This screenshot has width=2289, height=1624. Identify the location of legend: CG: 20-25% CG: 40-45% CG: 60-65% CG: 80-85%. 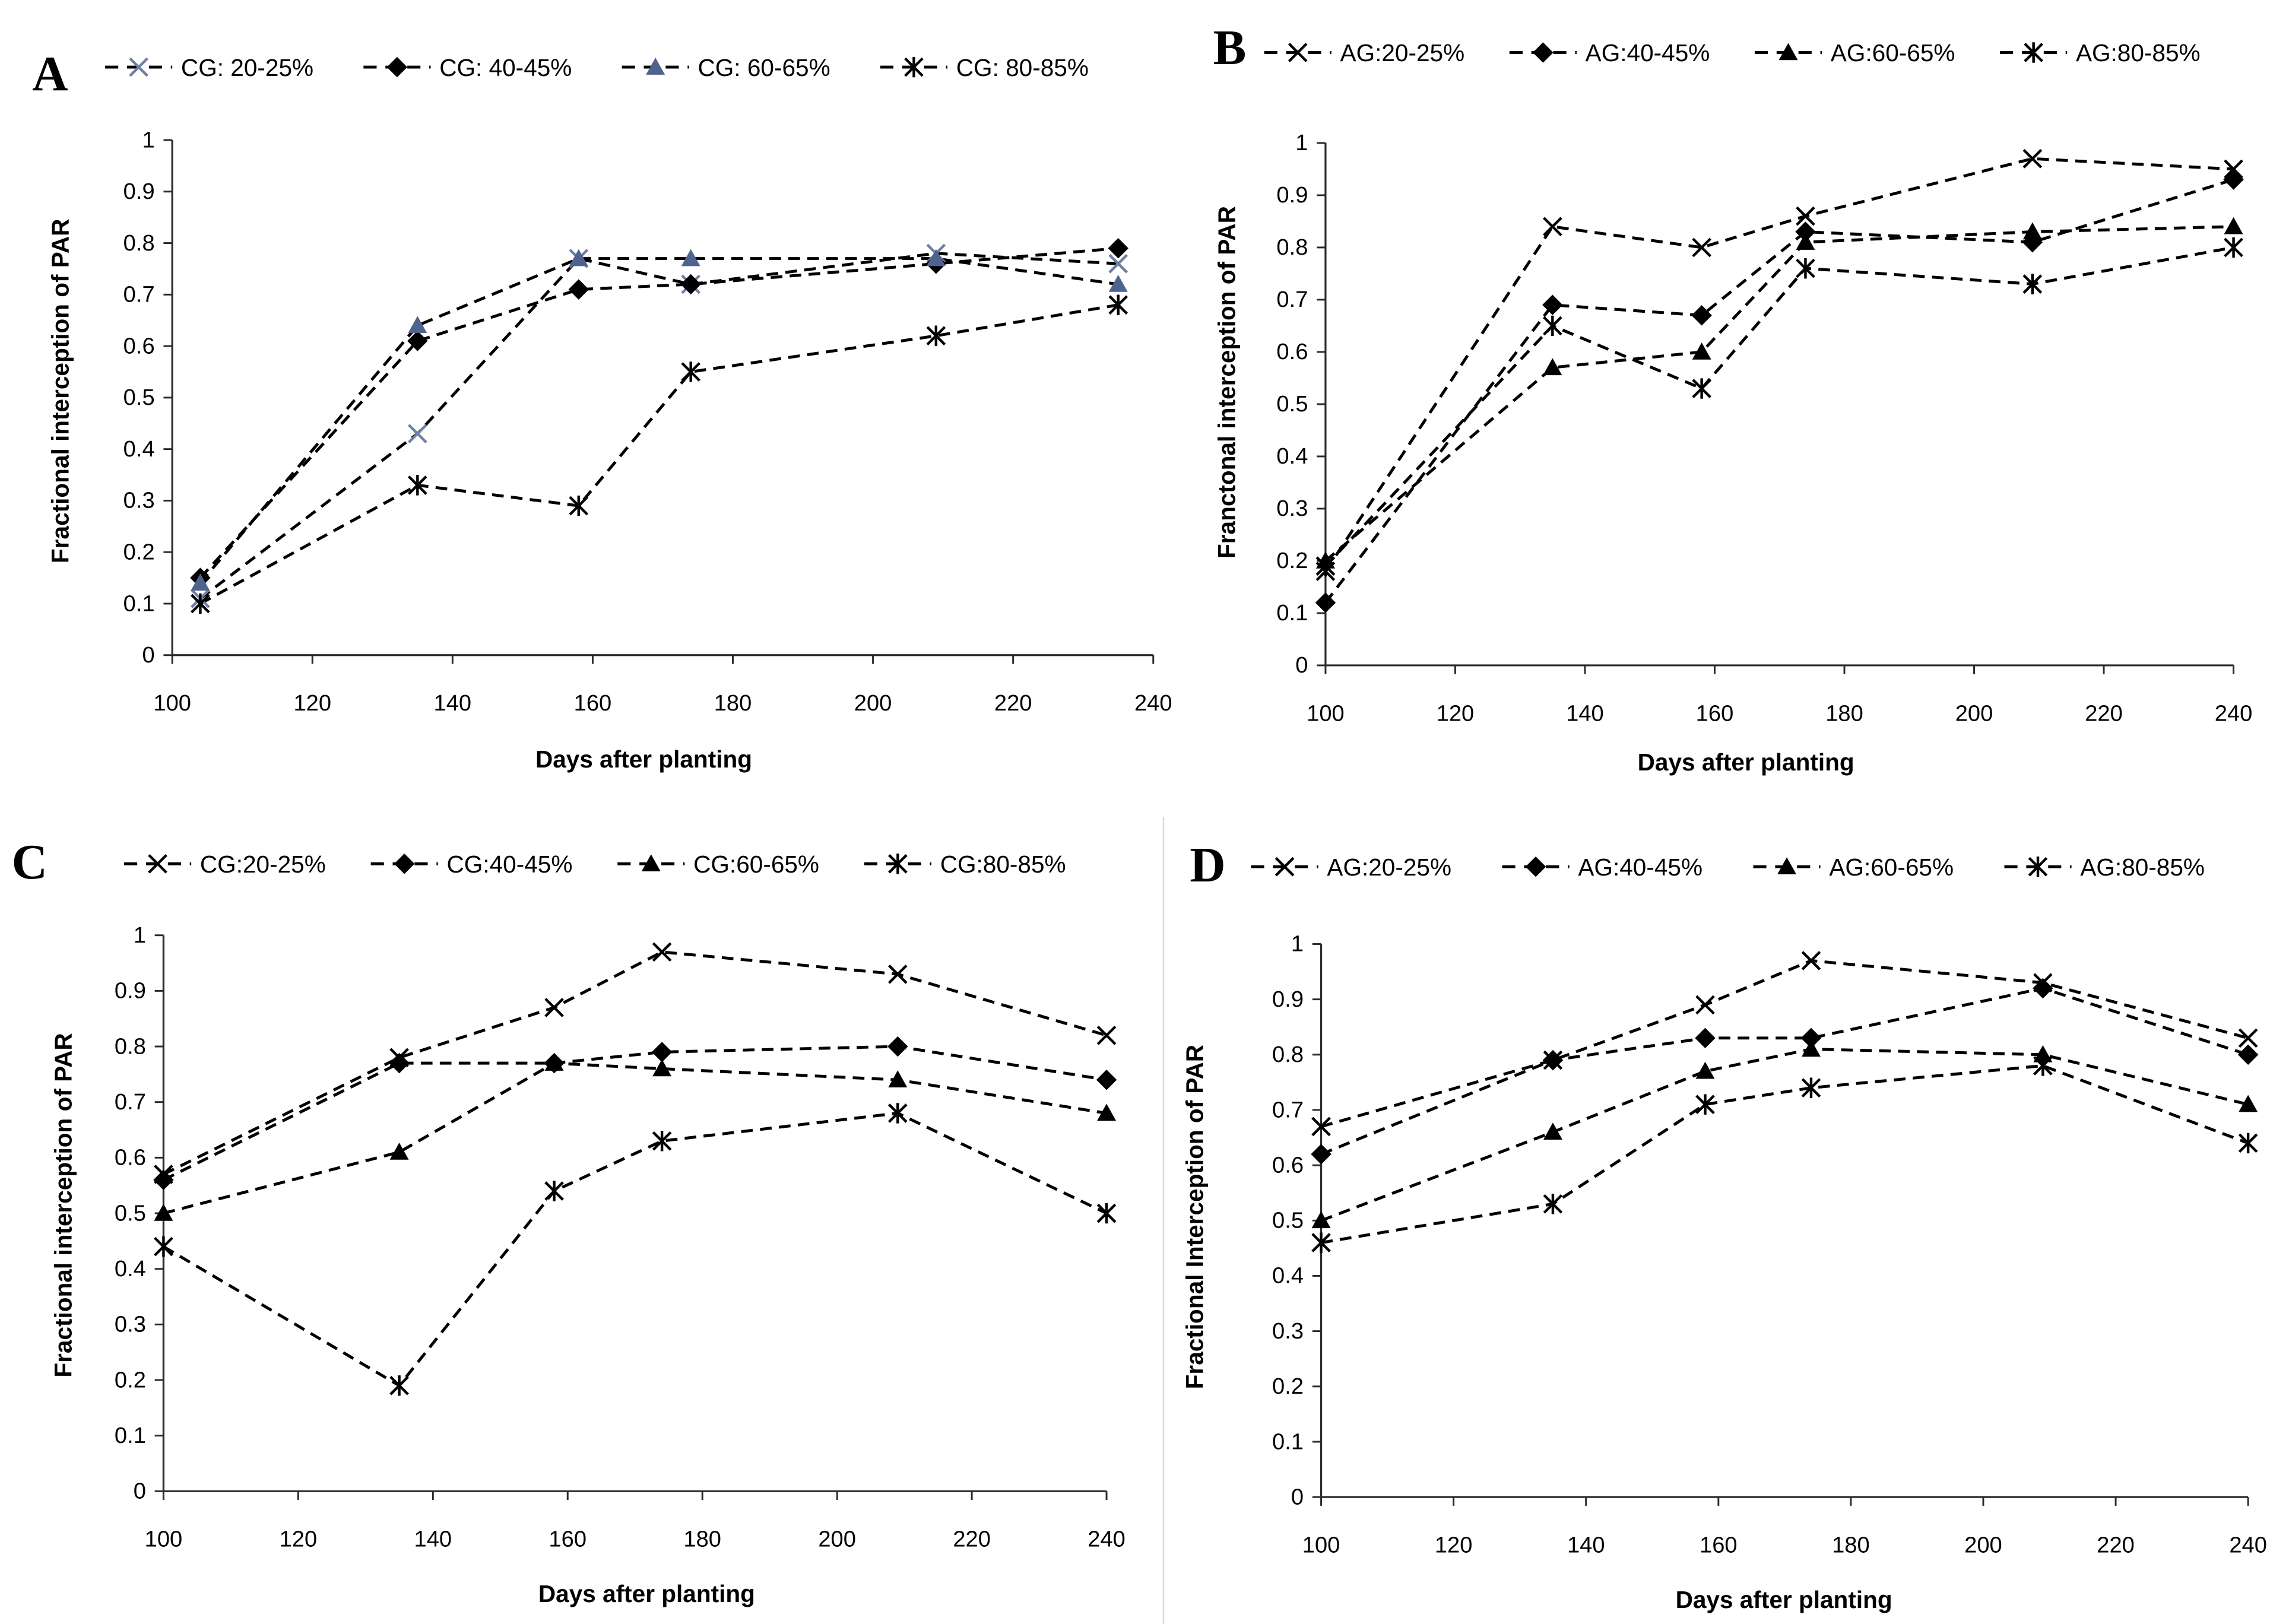
(597, 67).